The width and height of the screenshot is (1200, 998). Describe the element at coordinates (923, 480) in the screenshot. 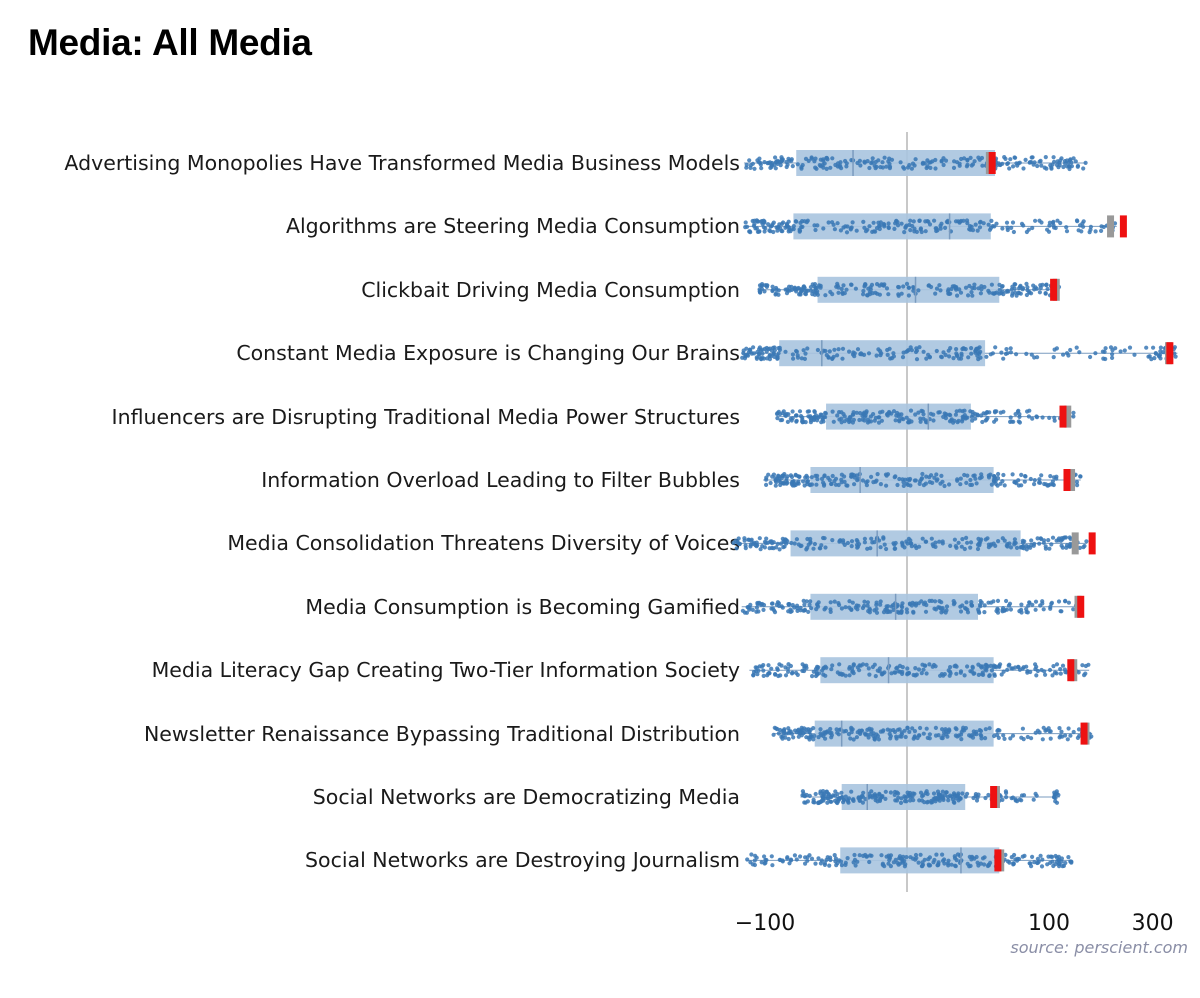

I see `row-group` at that location.